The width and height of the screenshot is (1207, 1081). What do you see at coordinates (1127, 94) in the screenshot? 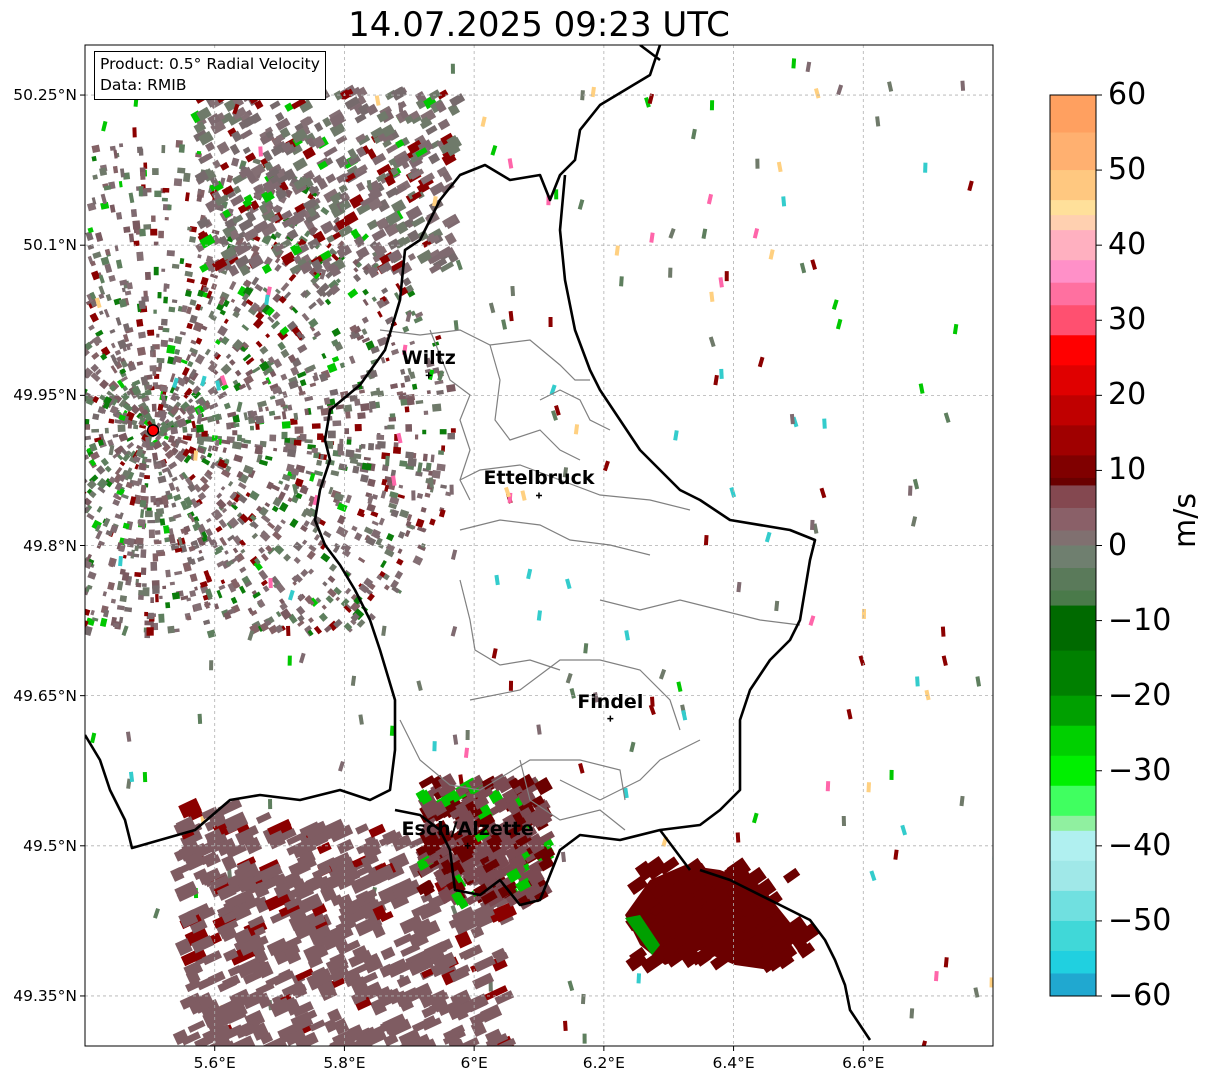
I see `colorbar-tick-label: 60` at bounding box center [1127, 94].